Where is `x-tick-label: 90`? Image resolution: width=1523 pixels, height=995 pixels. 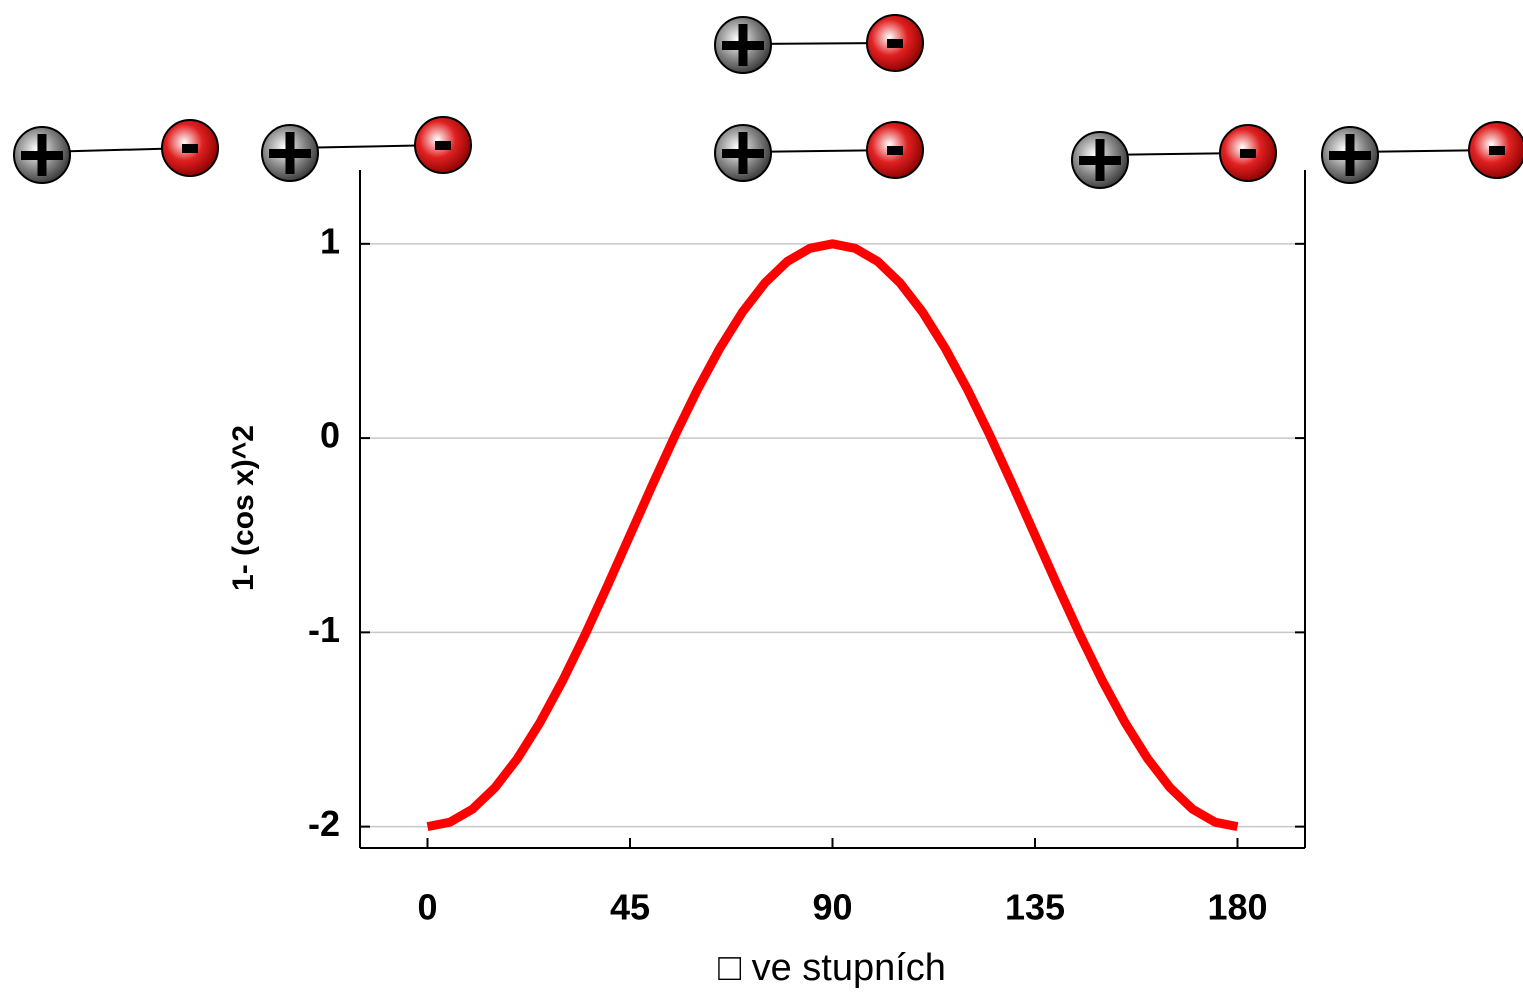 x-tick-label: 90 is located at coordinates (832, 907).